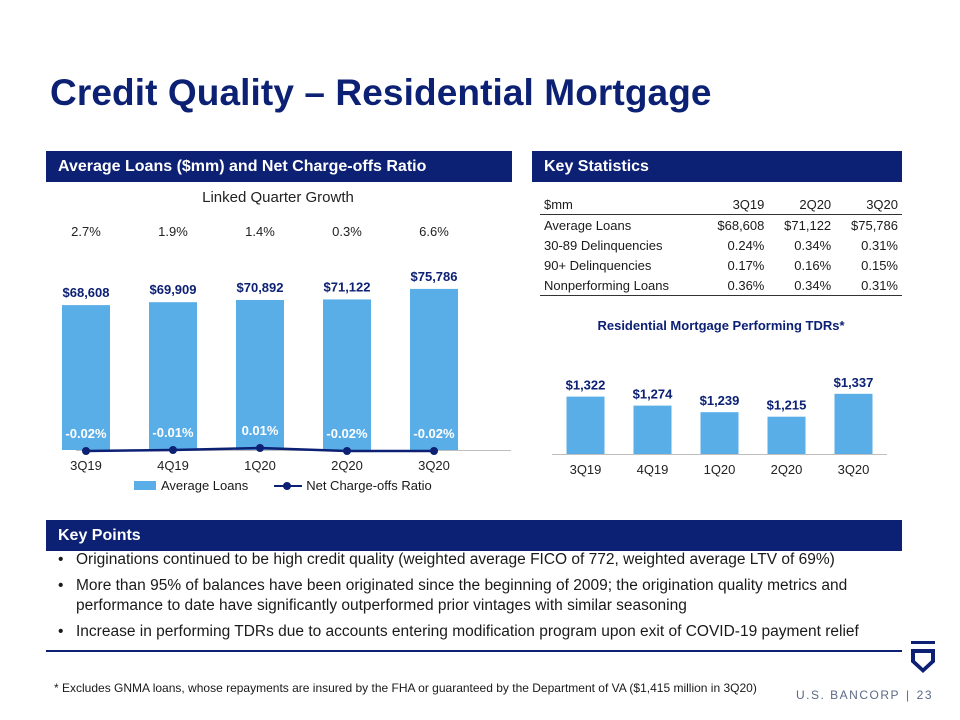  I want to click on page-title: Credit Quality – Residential Mortgage, so click(381, 92).